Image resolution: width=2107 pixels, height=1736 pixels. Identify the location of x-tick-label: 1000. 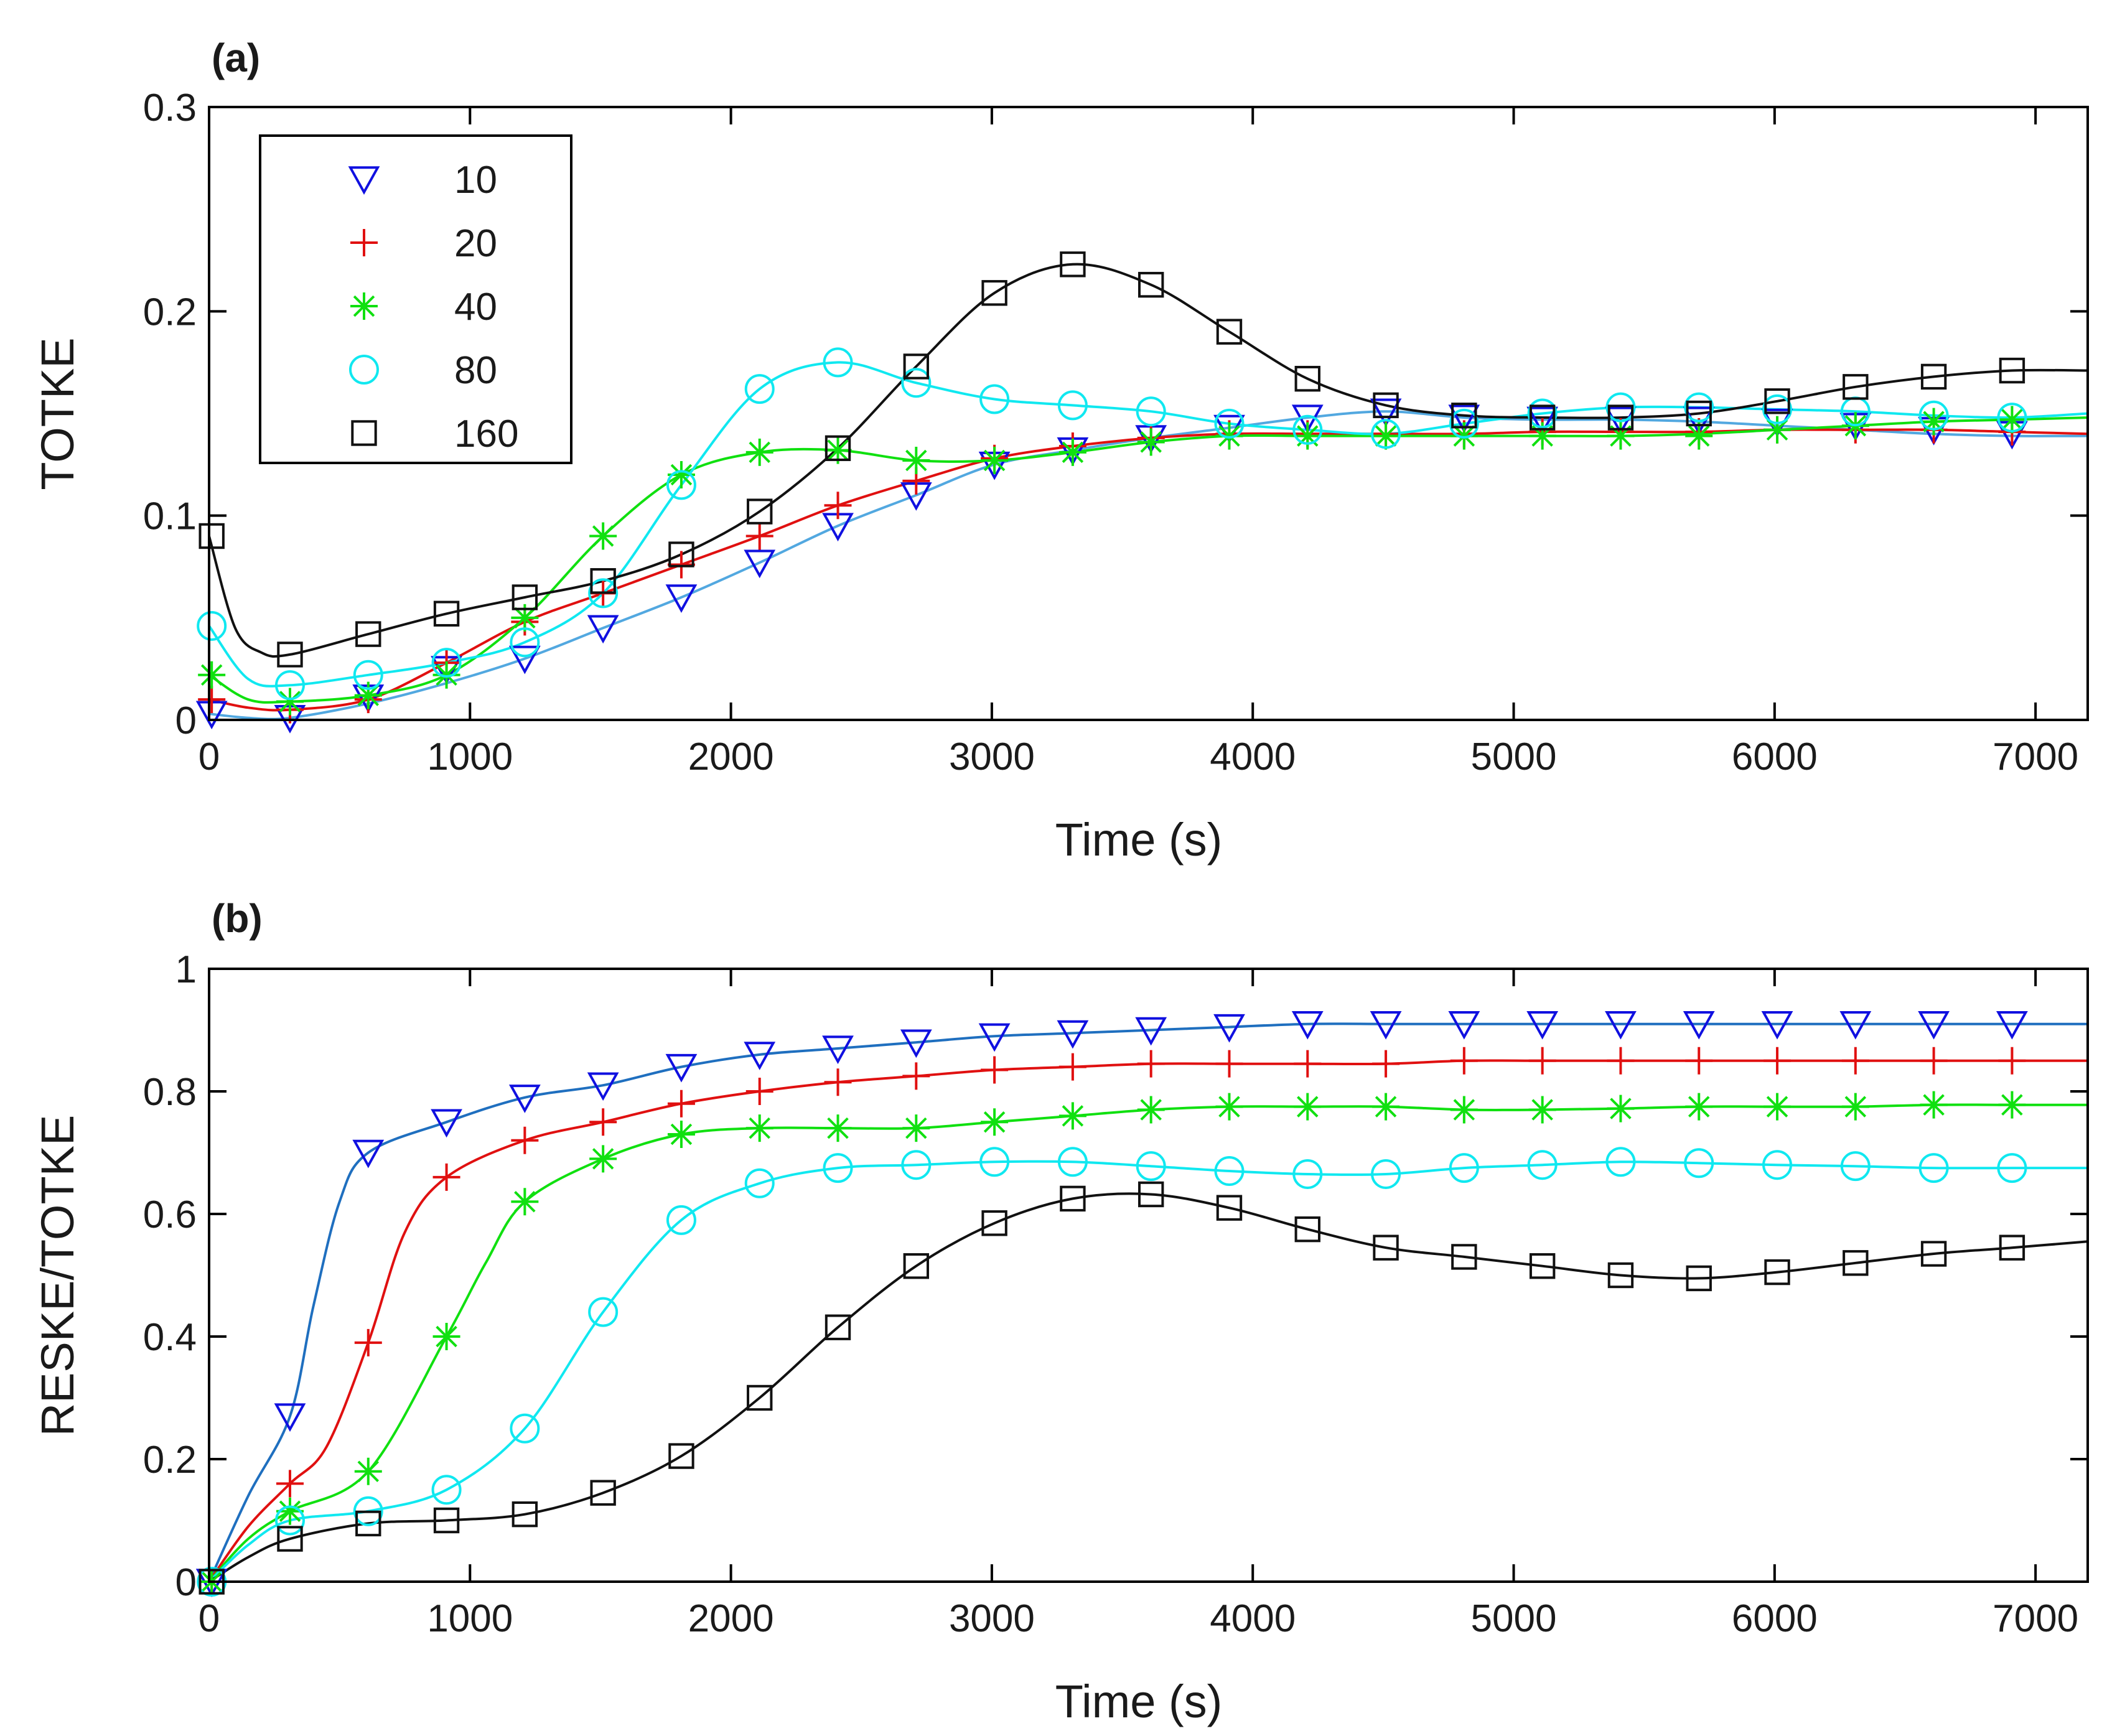
(470, 757).